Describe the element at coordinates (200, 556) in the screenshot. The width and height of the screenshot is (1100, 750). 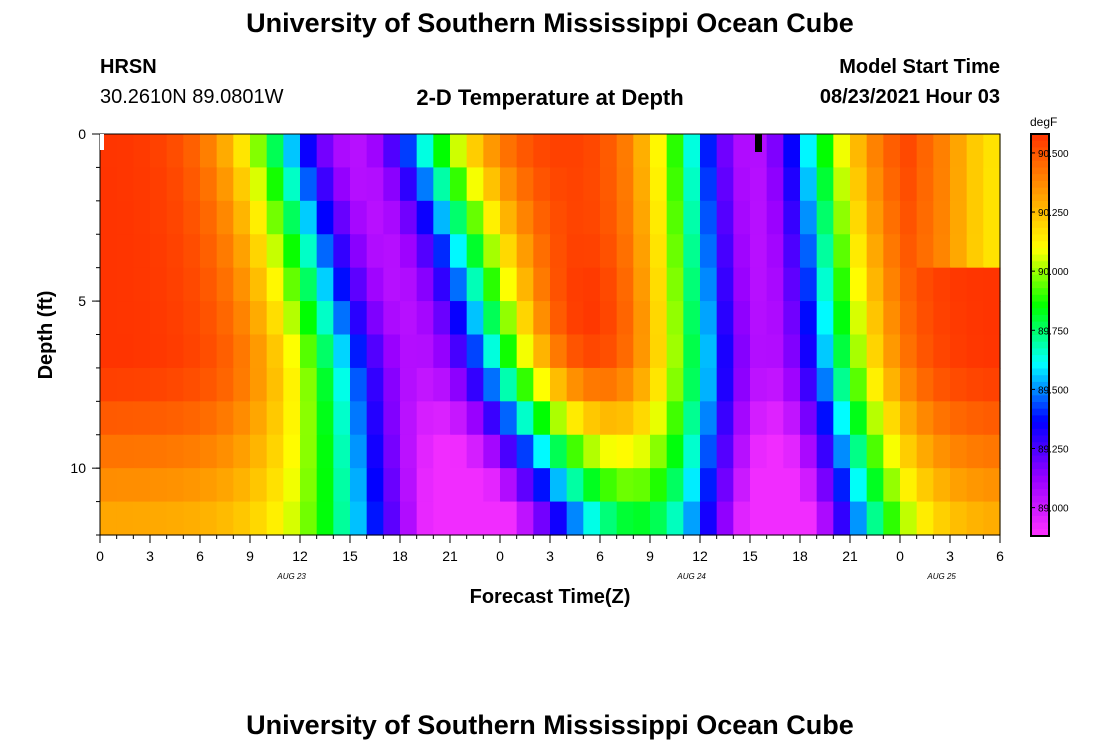
I see `x-tick-label: 6` at that location.